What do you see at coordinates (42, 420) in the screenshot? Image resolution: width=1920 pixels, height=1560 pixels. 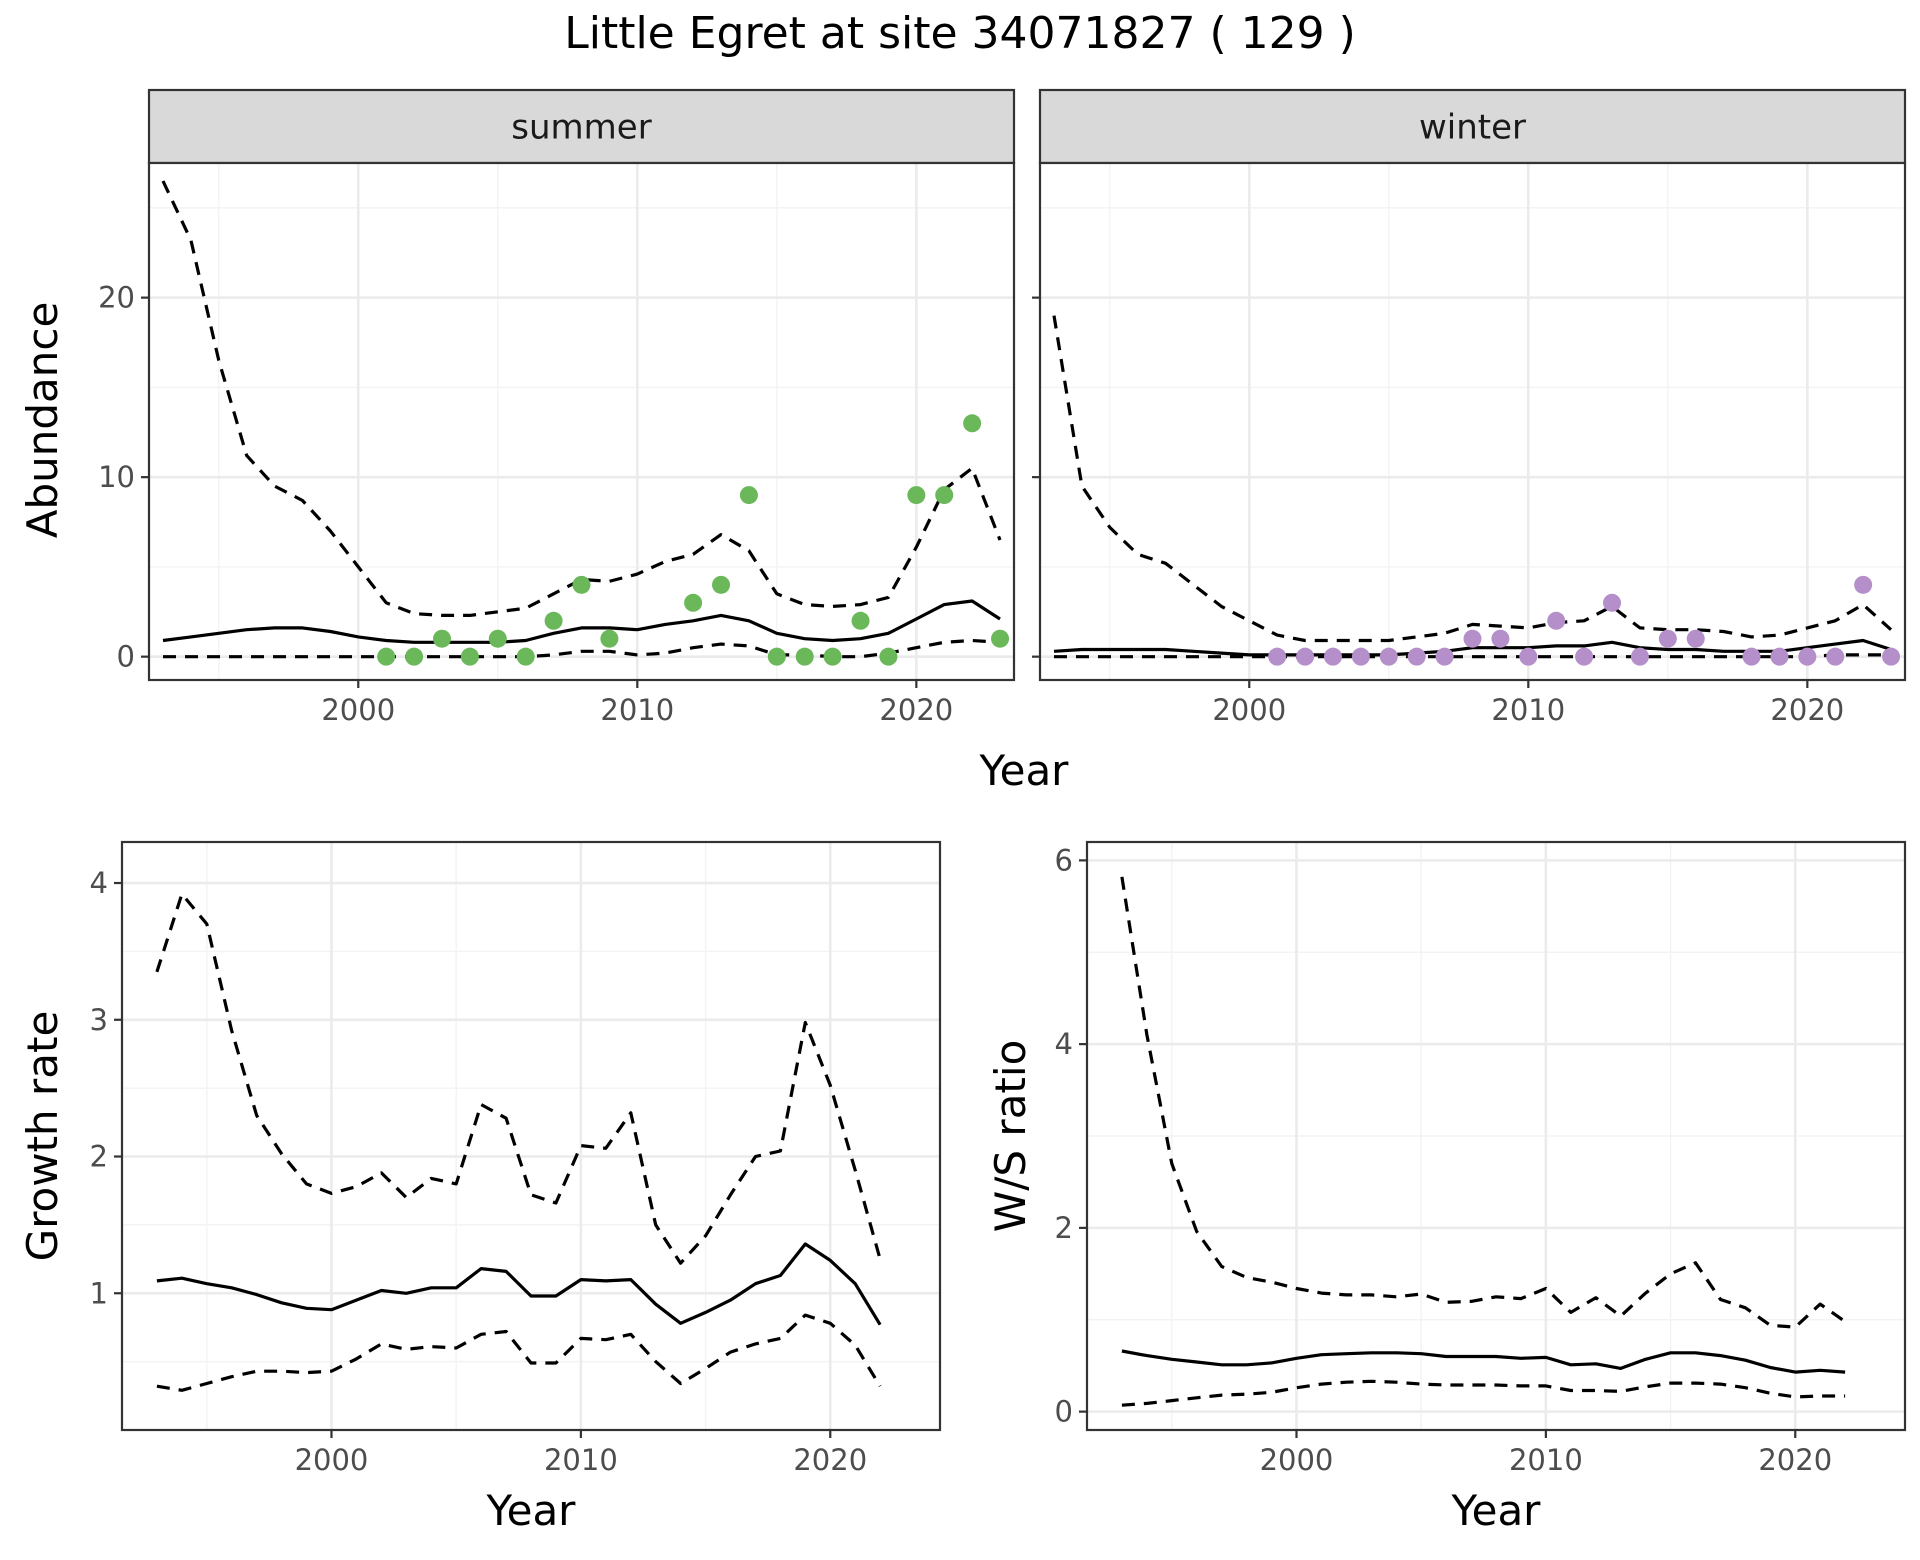 I see `top-row-y-axis-title: Abundance` at bounding box center [42, 420].